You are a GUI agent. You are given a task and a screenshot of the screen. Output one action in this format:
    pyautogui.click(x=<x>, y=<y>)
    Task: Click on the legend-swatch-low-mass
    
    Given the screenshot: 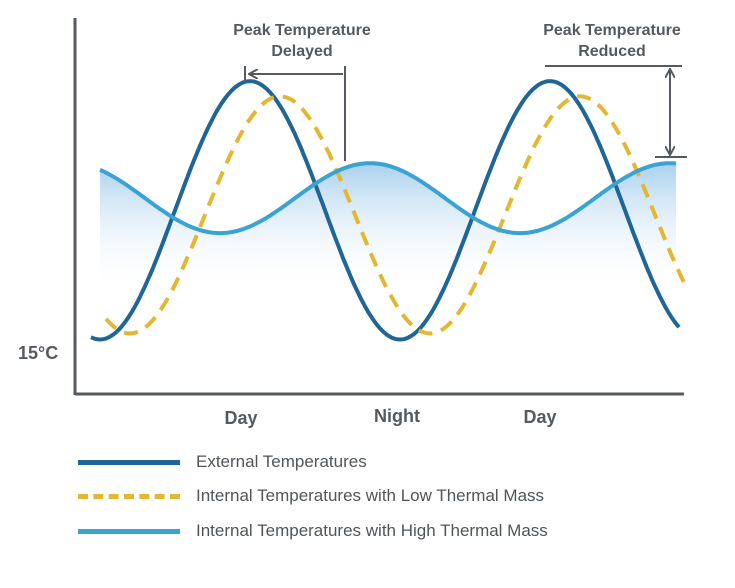 What is the action you would take?
    pyautogui.click(x=129, y=496)
    